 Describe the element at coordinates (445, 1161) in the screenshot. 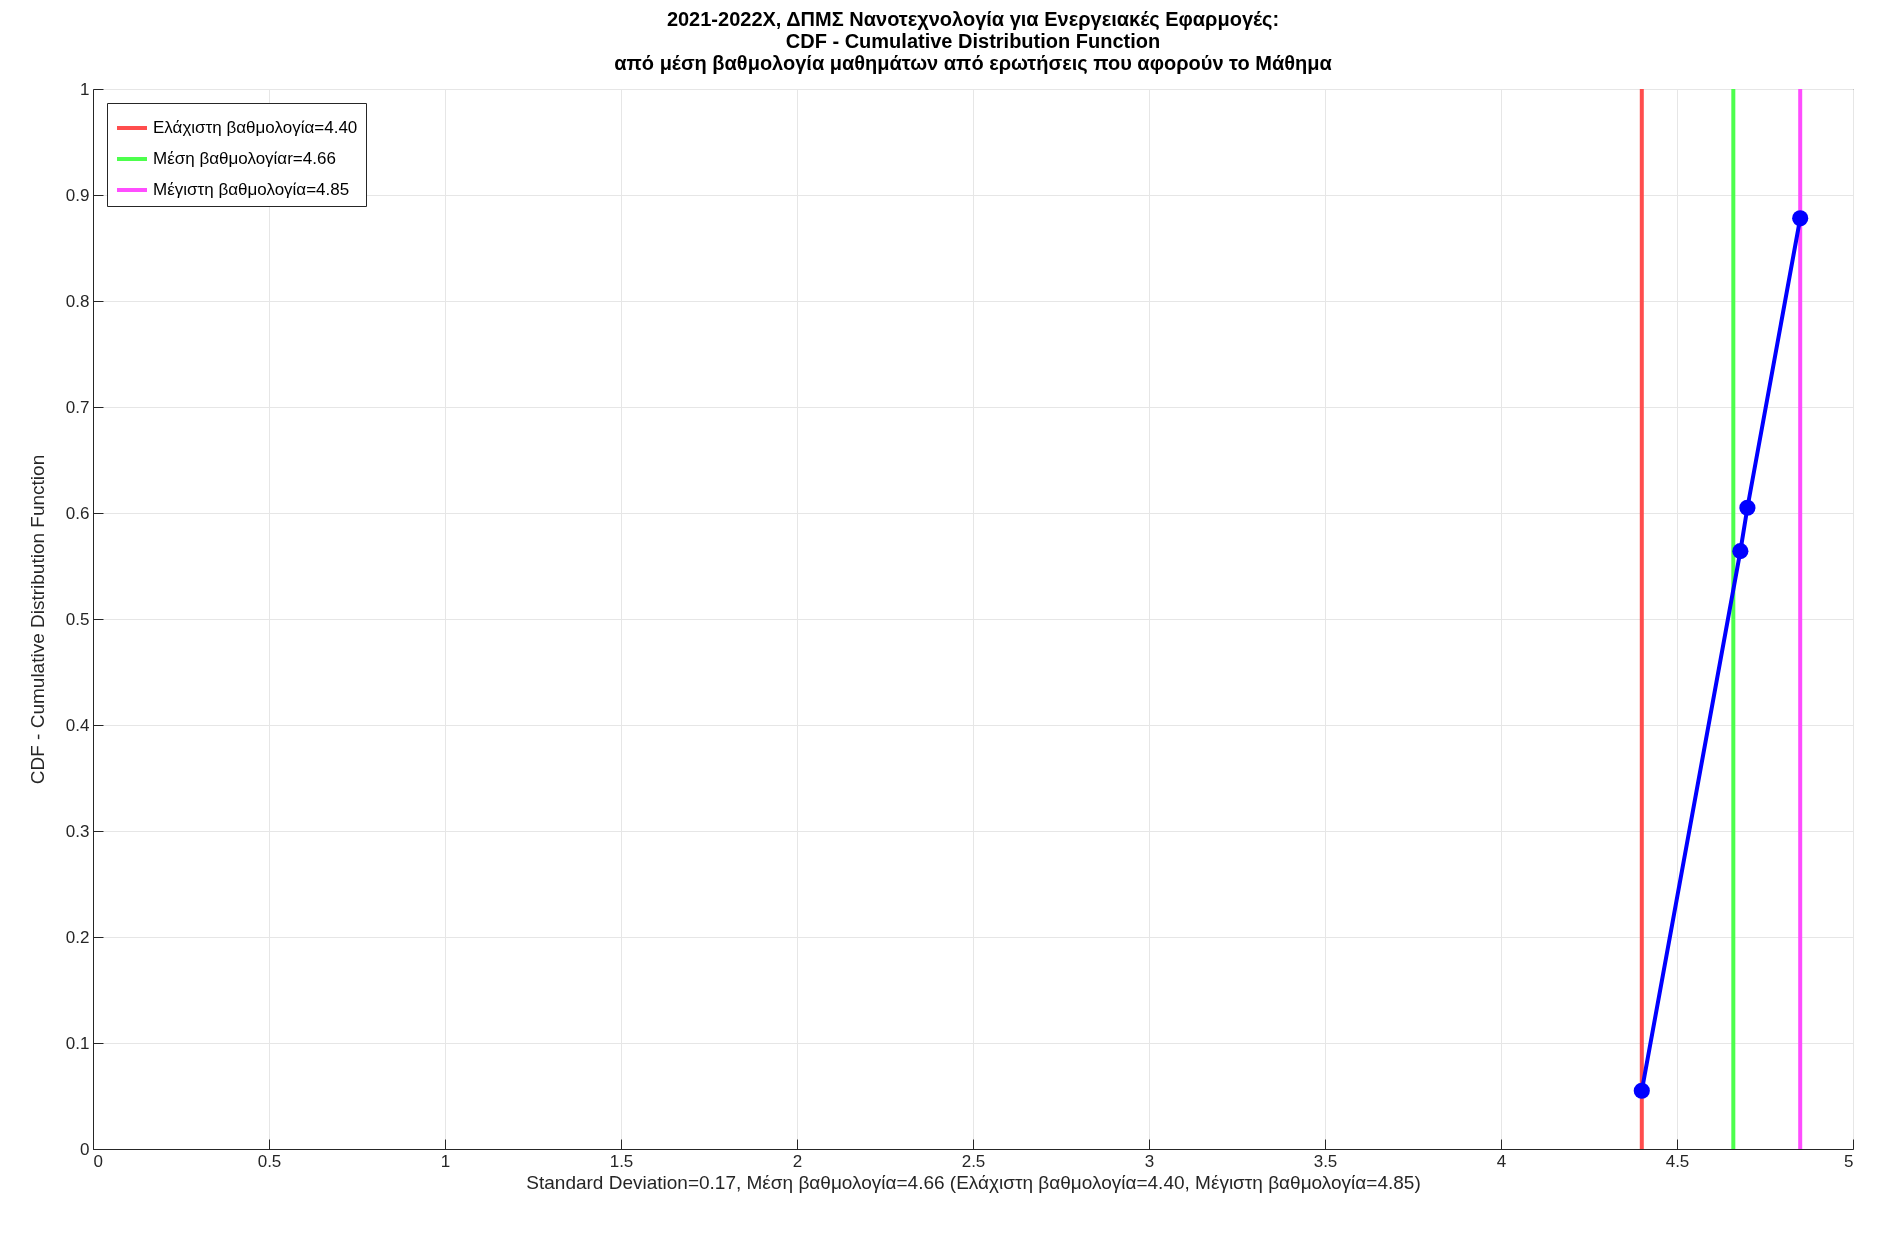

I see `x-tick-label: 1` at that location.